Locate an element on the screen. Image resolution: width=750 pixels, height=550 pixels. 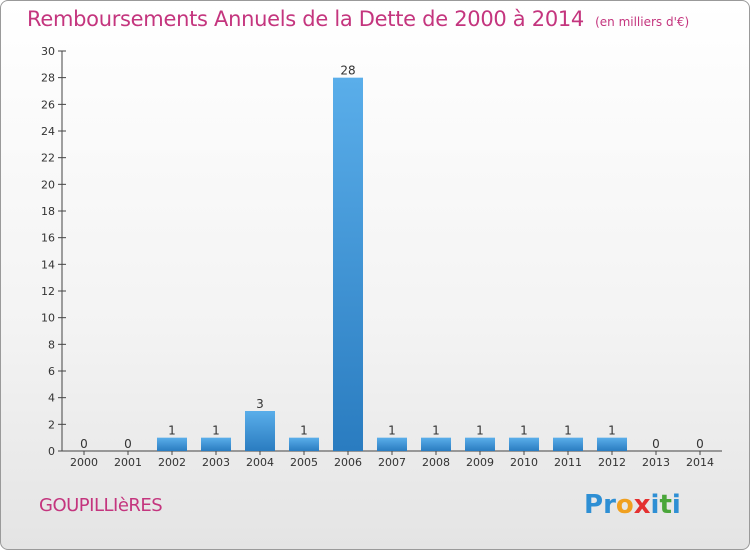
y-tick-label: 2 is located at coordinates (51, 424).